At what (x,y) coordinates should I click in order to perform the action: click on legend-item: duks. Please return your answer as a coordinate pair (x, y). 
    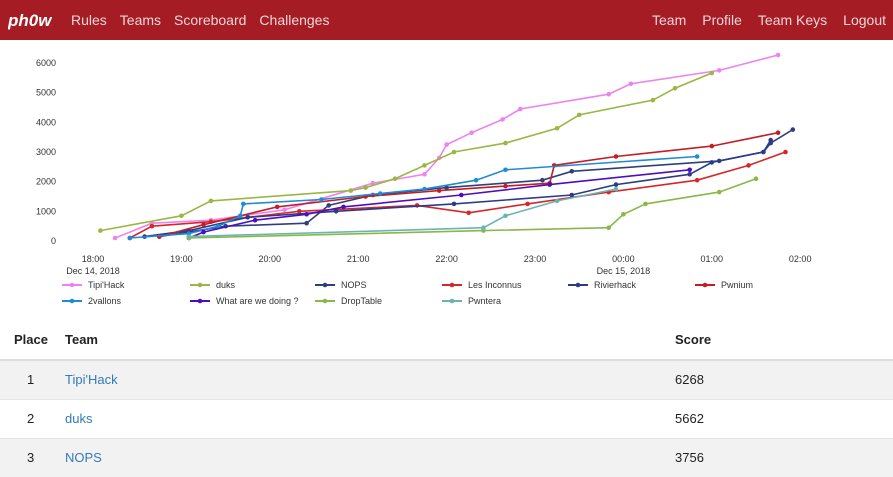
    Looking at the image, I should click on (213, 285).